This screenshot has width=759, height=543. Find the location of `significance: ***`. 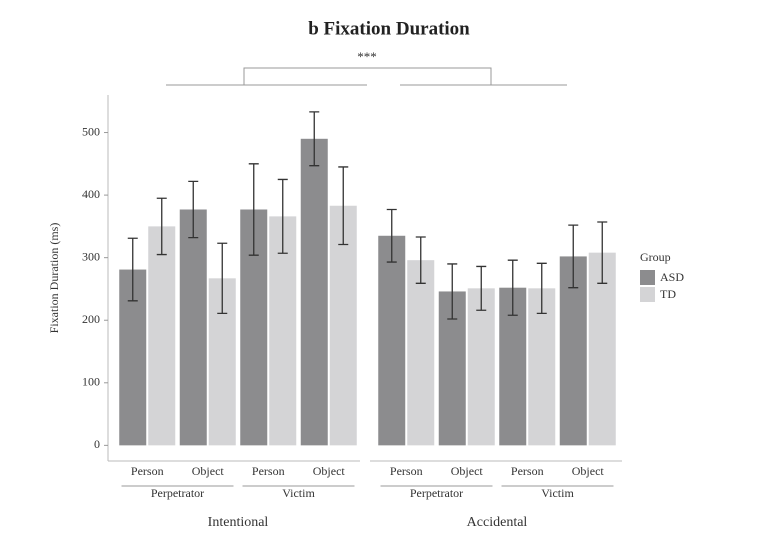

significance: *** is located at coordinates (367, 56).